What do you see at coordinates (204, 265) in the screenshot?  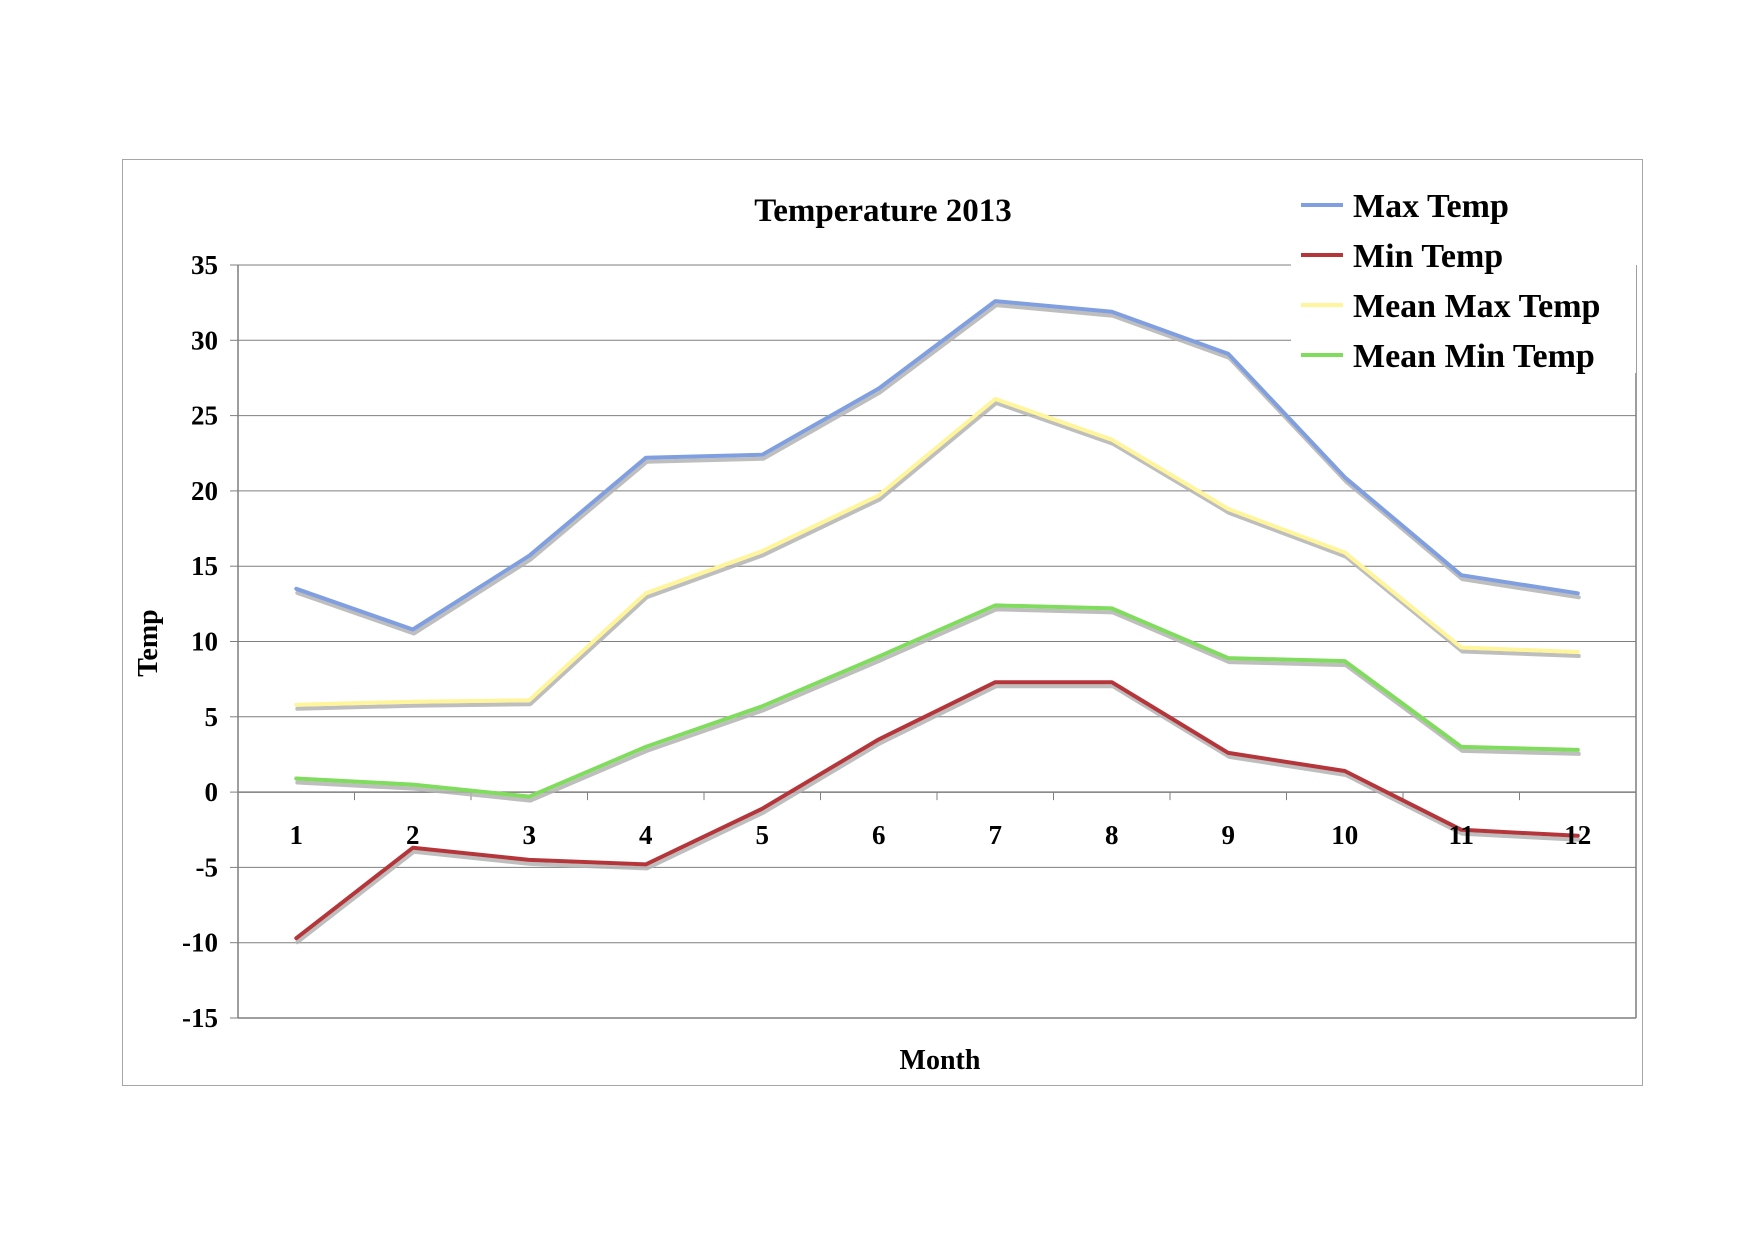 I see `y-tick-label: 35` at bounding box center [204, 265].